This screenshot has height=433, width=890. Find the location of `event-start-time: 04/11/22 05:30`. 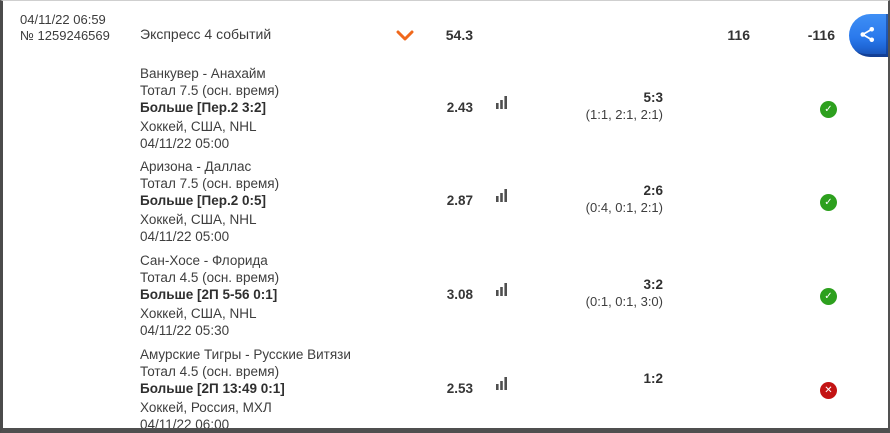

event-start-time: 04/11/22 05:30 is located at coordinates (185, 330).